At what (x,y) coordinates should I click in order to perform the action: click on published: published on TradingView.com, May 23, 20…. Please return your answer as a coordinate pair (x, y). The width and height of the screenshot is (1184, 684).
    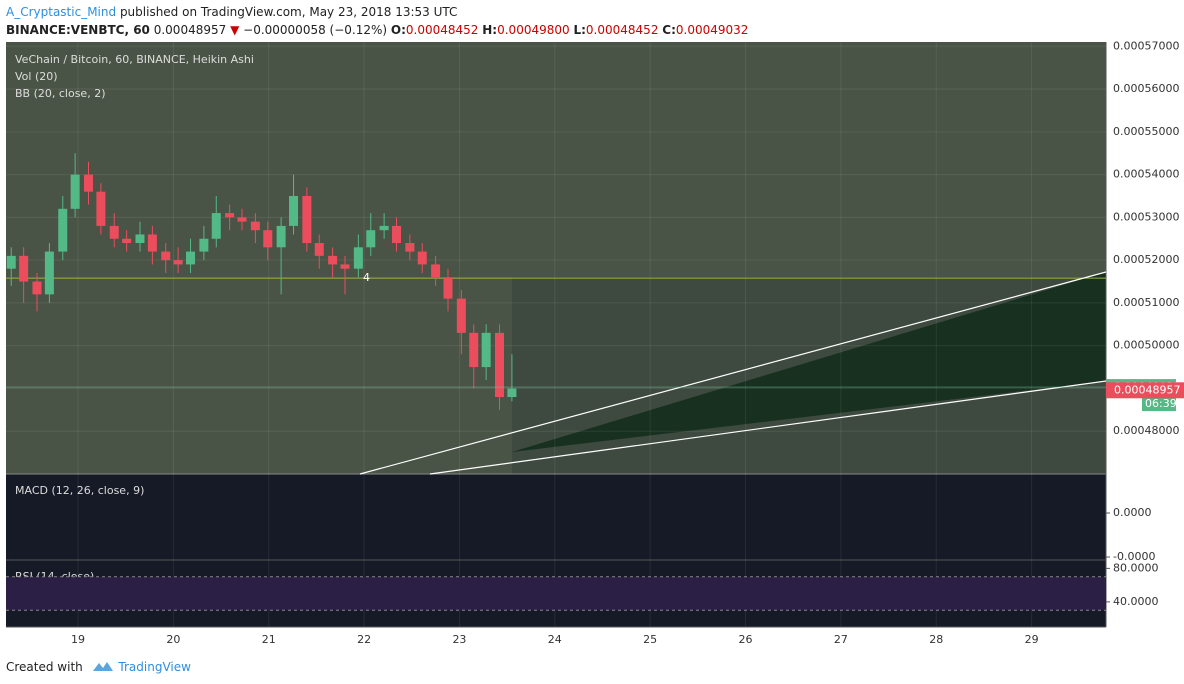
    Looking at the image, I should click on (288, 12).